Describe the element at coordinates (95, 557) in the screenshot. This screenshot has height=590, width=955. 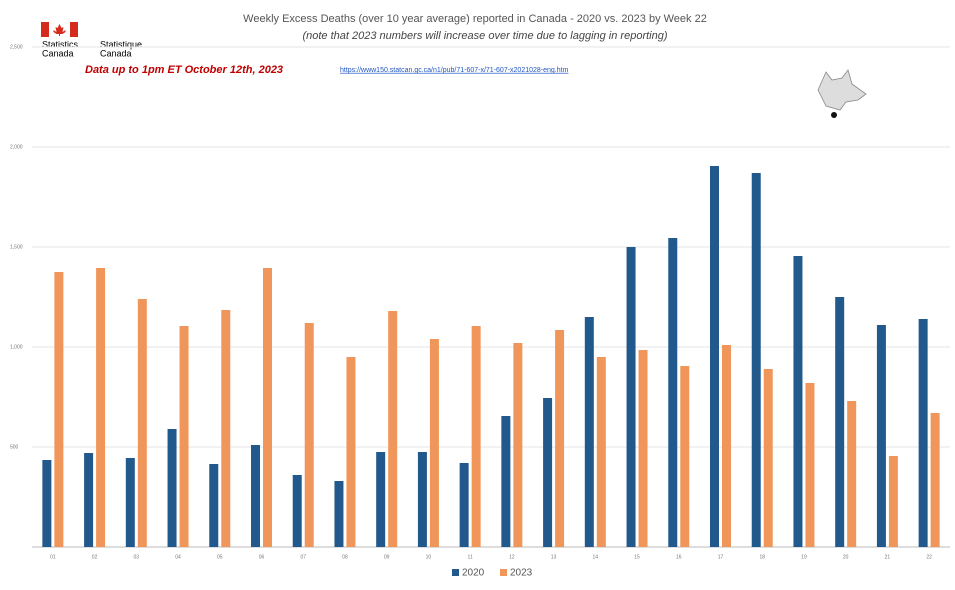
I see `x-tick-label: 02` at that location.